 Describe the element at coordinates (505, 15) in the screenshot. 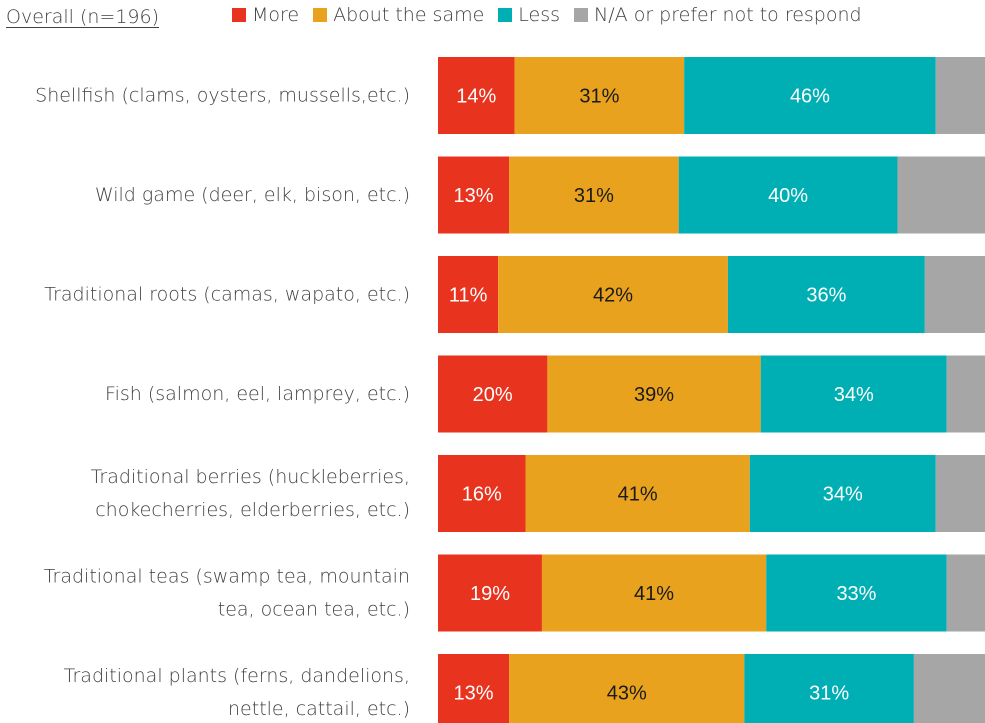

I see `legend-swatch-less` at that location.